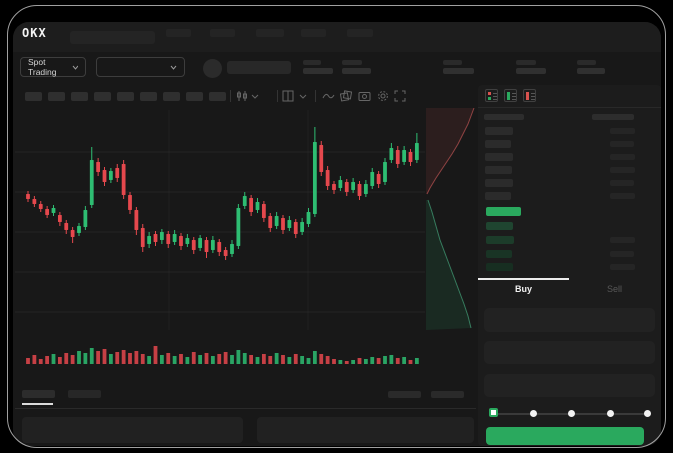 This screenshot has width=673, height=453. I want to click on market-type-label: Spot Trading, so click(42, 67).